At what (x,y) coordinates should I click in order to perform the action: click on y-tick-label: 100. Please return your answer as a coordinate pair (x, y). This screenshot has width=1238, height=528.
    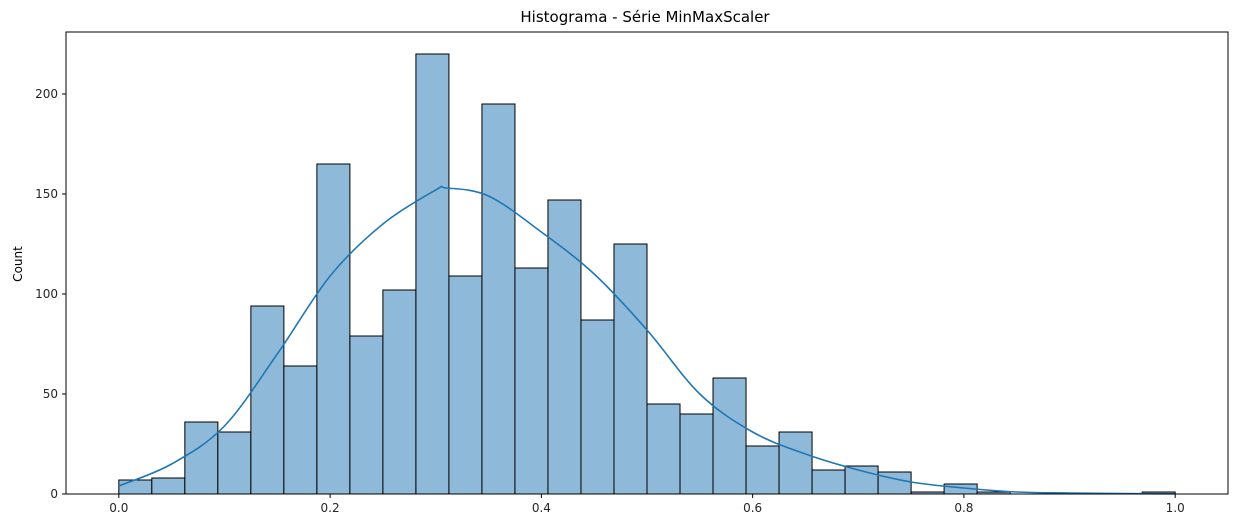
    Looking at the image, I should click on (46, 294).